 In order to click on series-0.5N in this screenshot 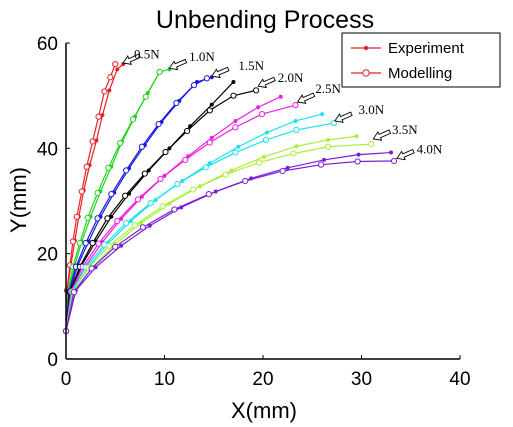, I will do `click(94, 197)`.